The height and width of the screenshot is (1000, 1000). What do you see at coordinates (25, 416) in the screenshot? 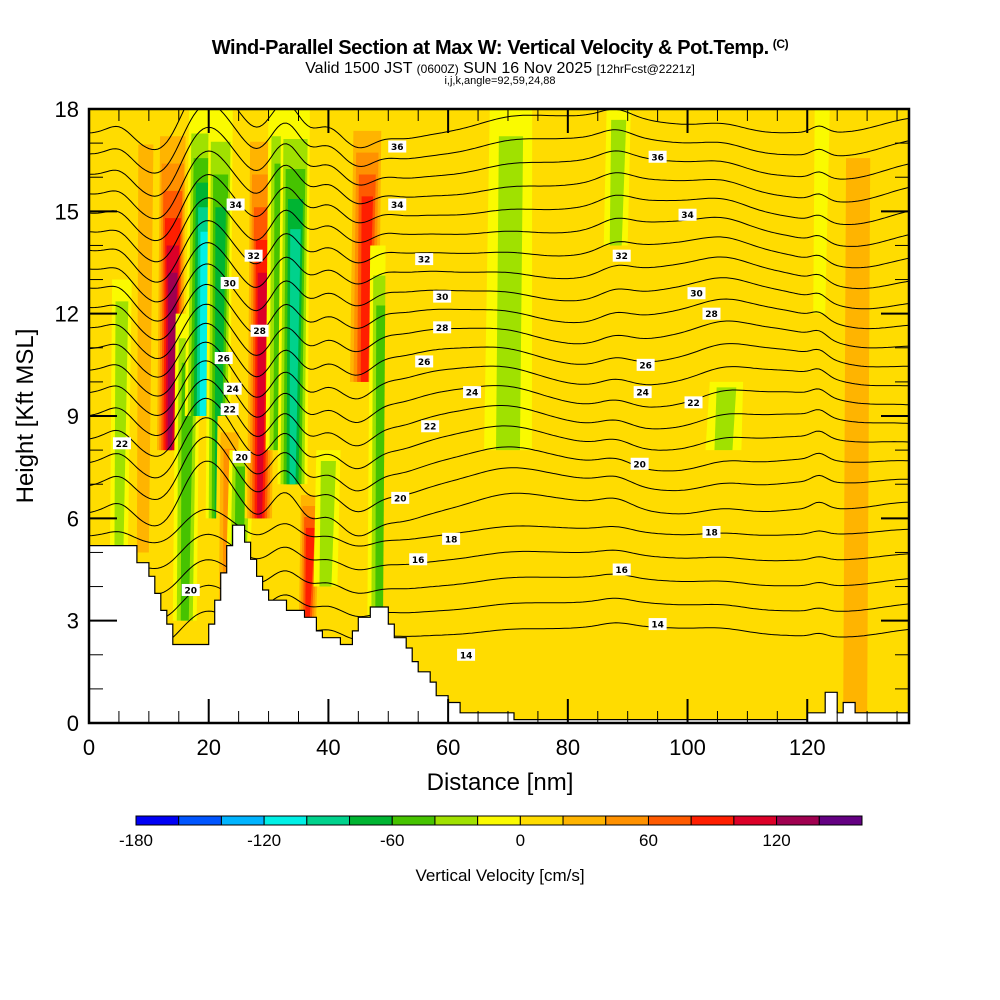
I see `y-axis-title: Height [Kft MSL]` at bounding box center [25, 416].